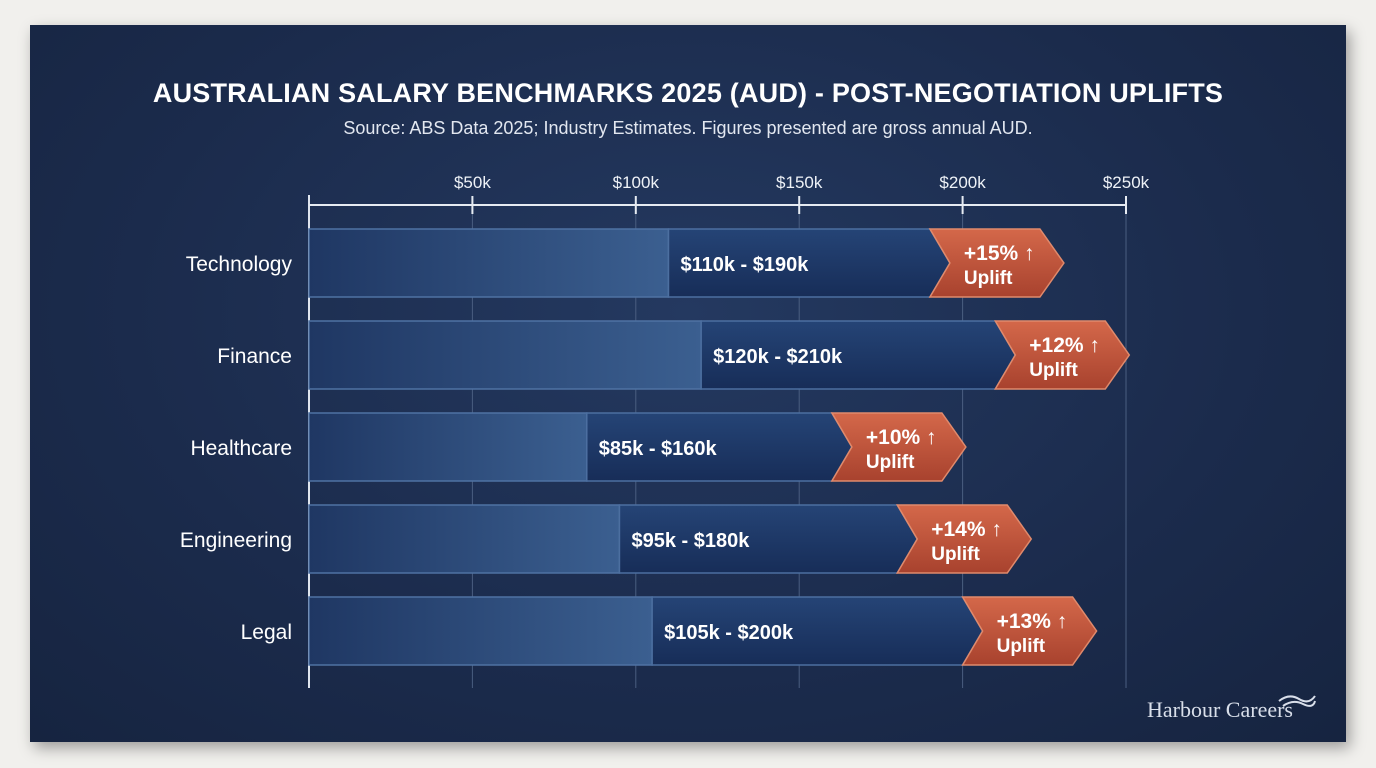 This screenshot has height=768, width=1376. Describe the element at coordinates (778, 357) in the screenshot. I see `range-label: $120k - $210k` at that location.